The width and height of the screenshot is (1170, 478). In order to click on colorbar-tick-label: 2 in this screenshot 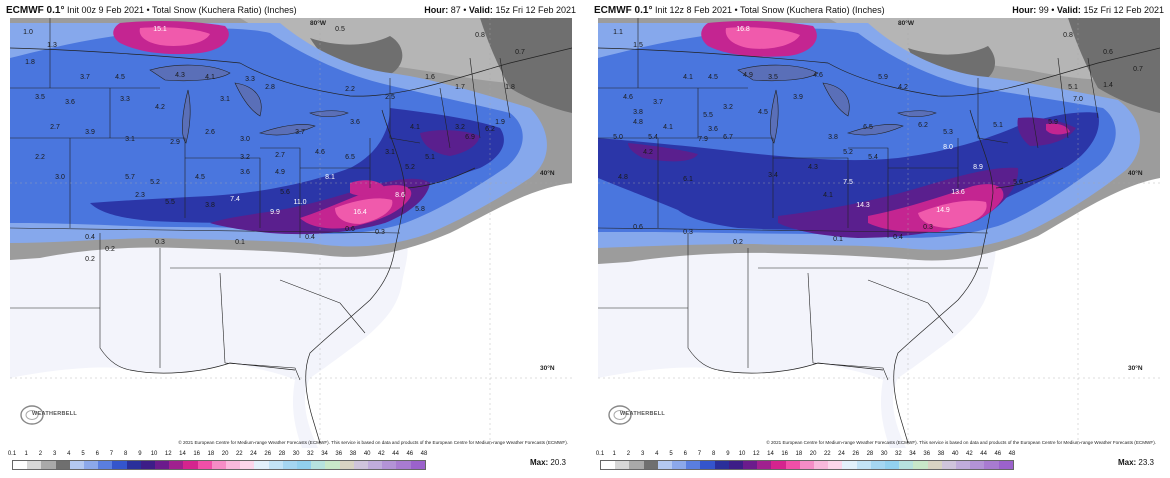, I will do `click(40, 454)`.